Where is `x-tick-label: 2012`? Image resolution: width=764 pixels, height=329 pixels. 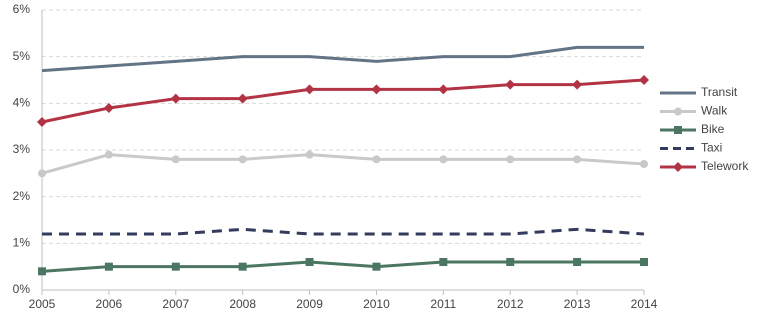
x-tick-label: 2012 is located at coordinates (510, 304).